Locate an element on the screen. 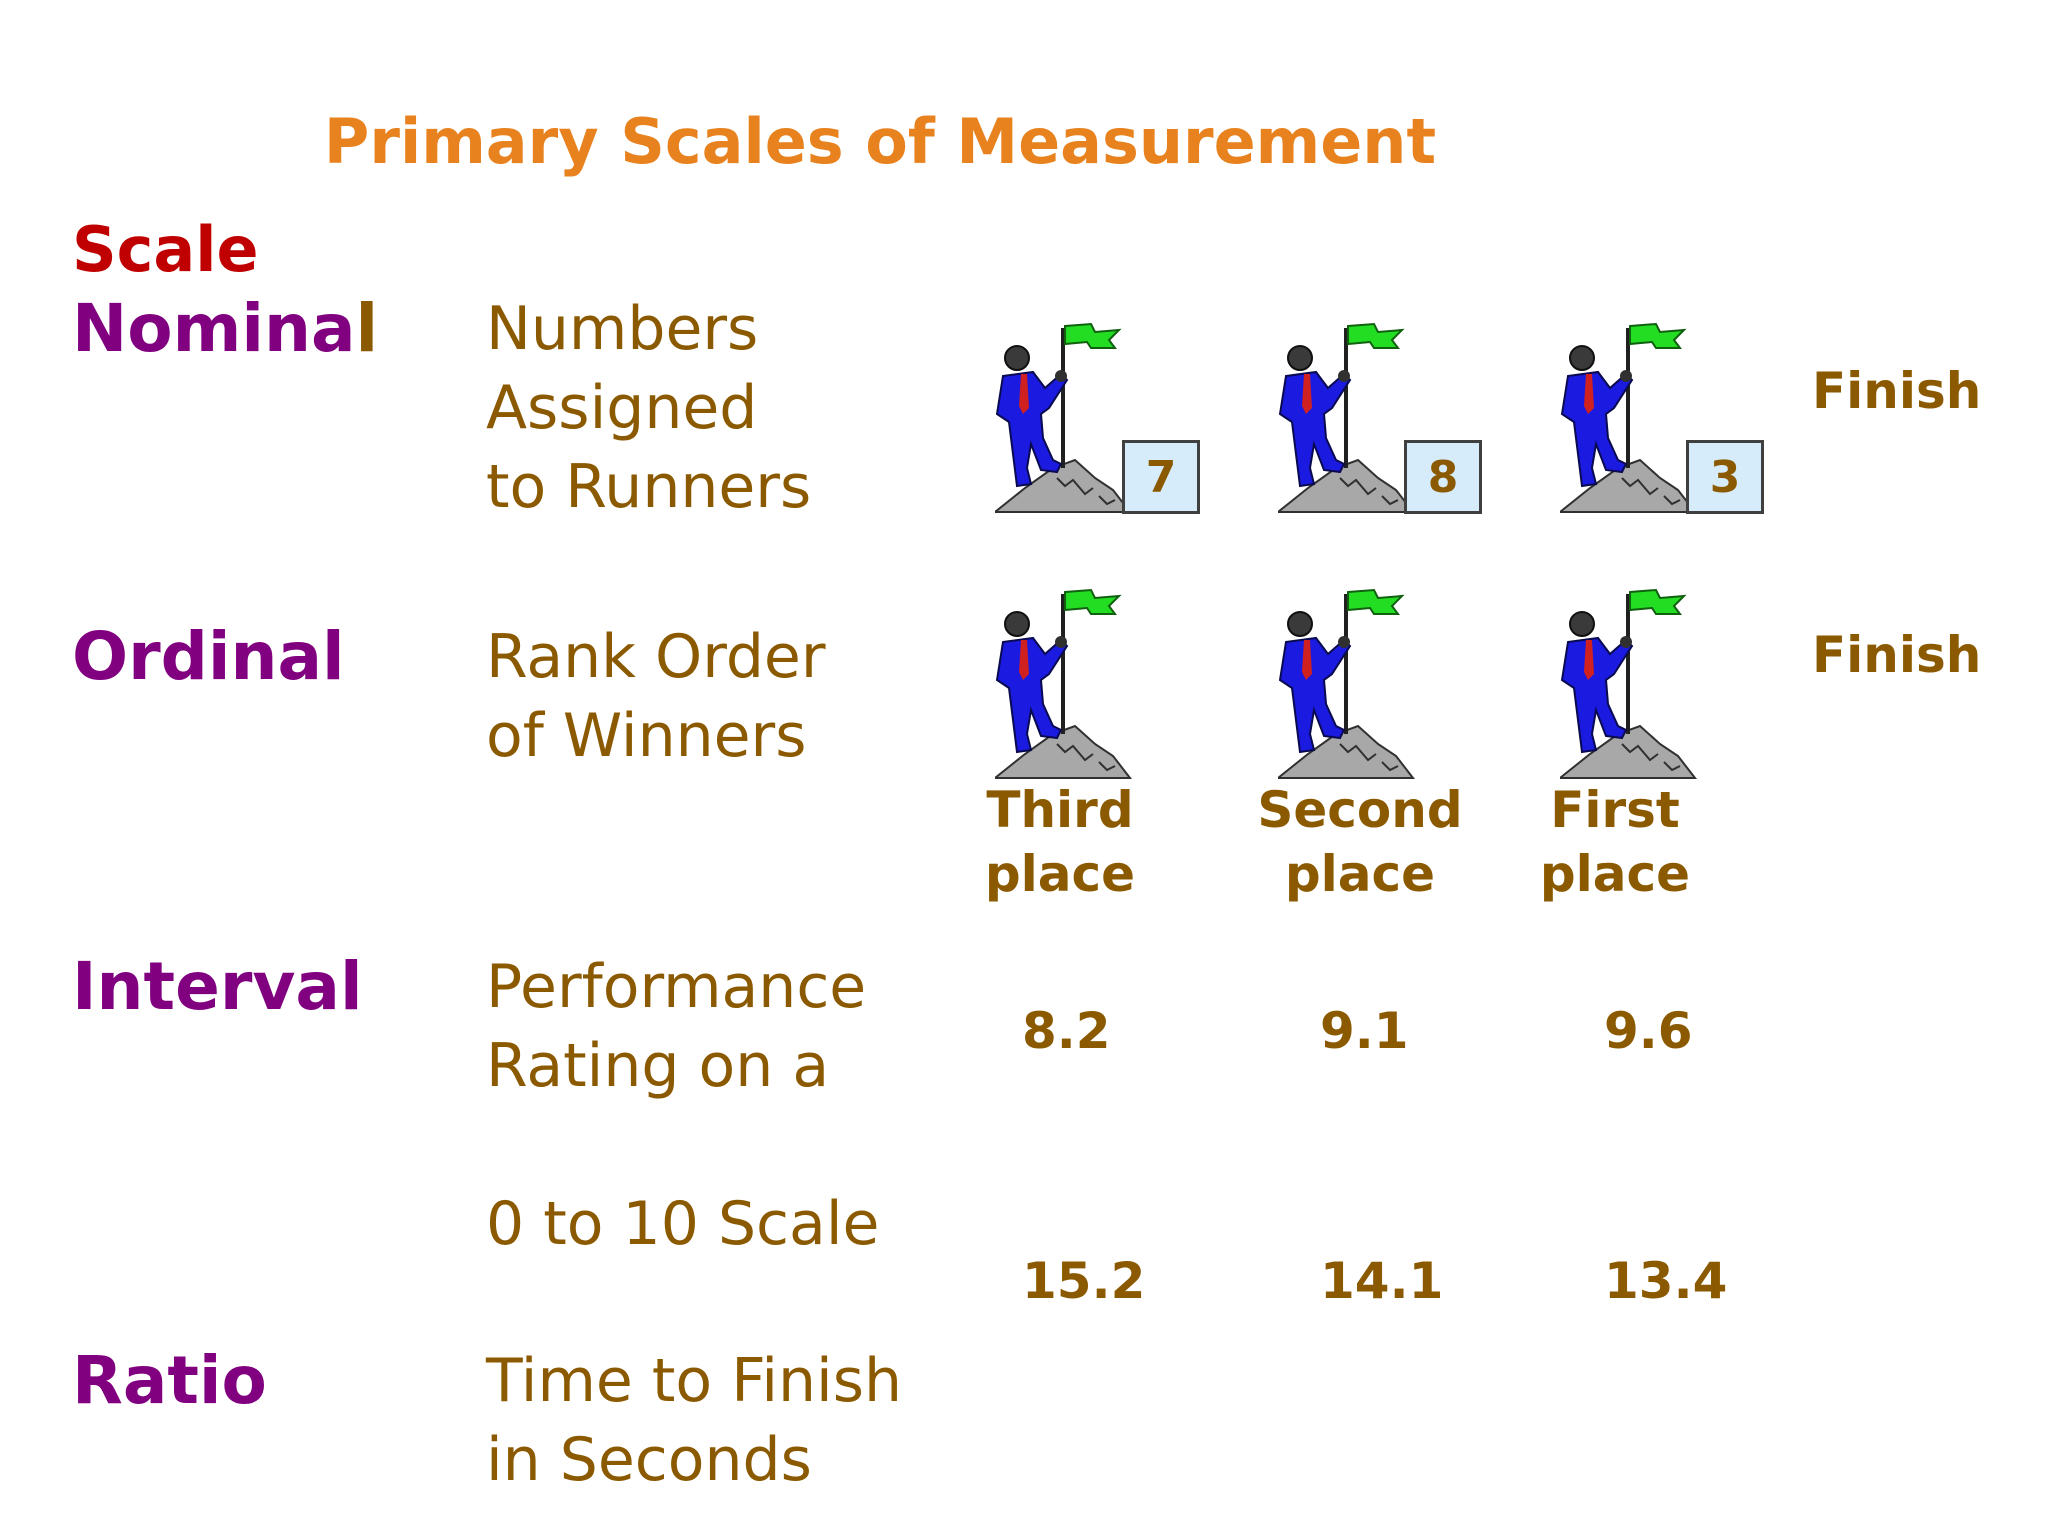  page-title: Primary Scales of Measurement is located at coordinates (880, 141).